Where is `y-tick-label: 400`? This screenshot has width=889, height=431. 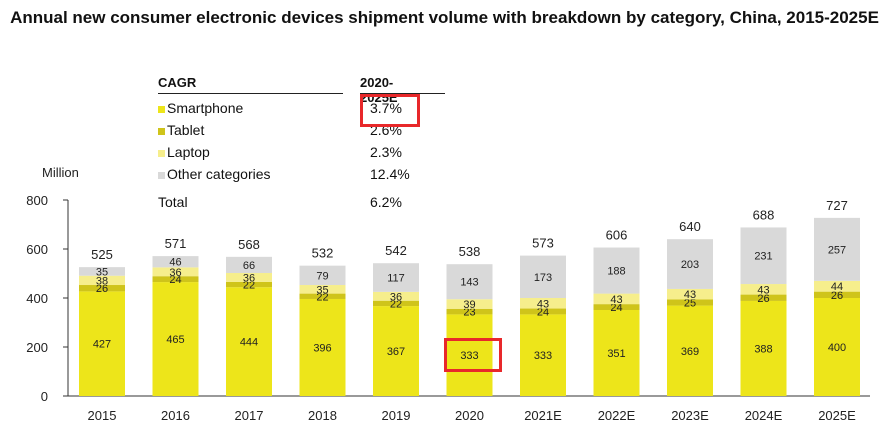
y-tick-label: 400 is located at coordinates (37, 298).